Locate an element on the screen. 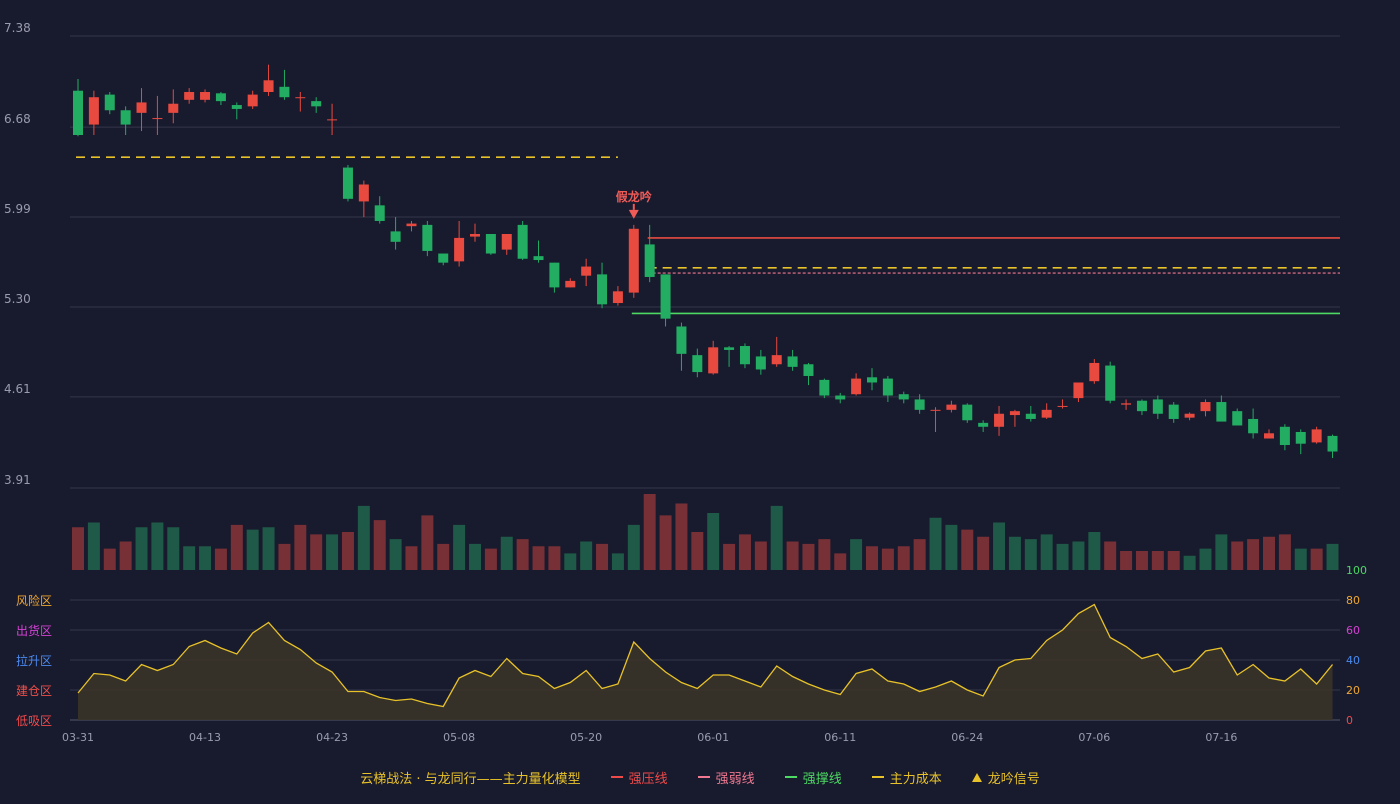 The height and width of the screenshot is (804, 1400). oscillator-tick-label: 40 is located at coordinates (1353, 660).